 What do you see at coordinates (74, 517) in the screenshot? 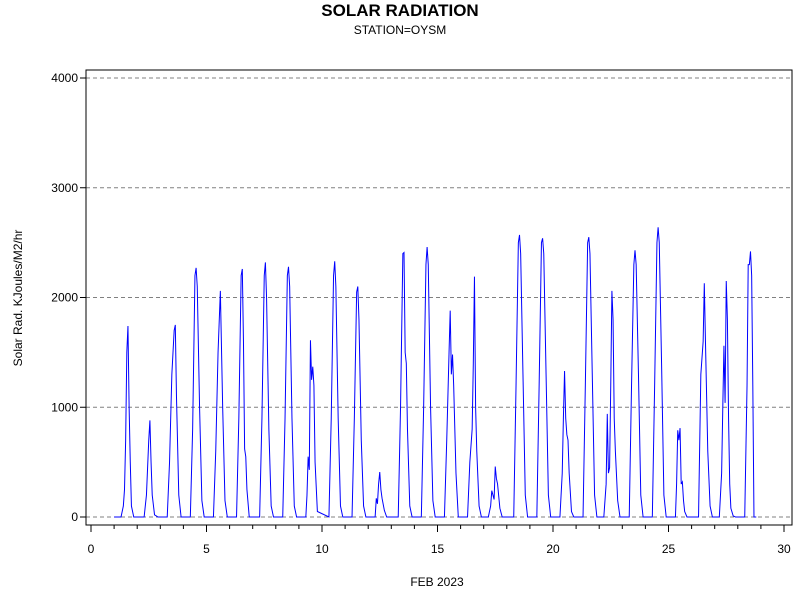
I see `y-tick-label: 0` at bounding box center [74, 517].